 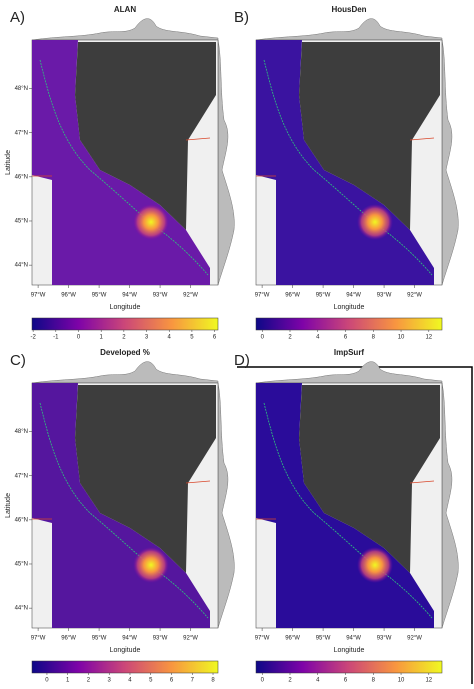 I want to click on panel-title: ImpSurf, so click(x=349, y=352).